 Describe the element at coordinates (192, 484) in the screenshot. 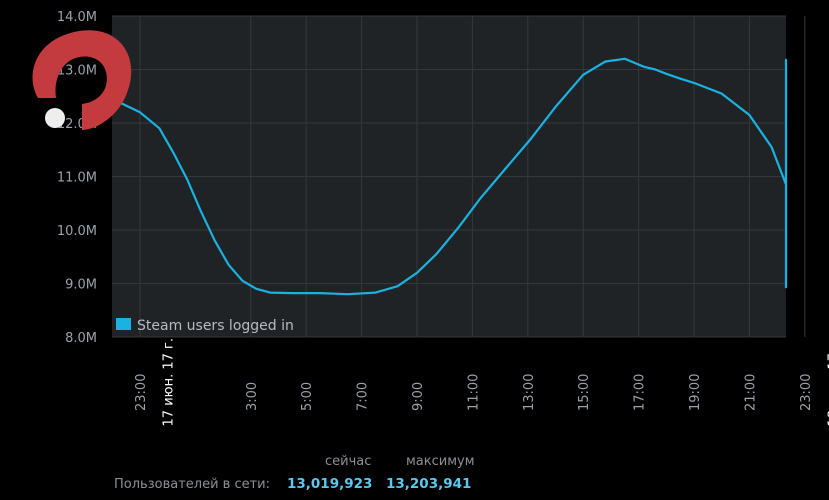

I see `stats-row-label: Пользователей в сети:` at that location.